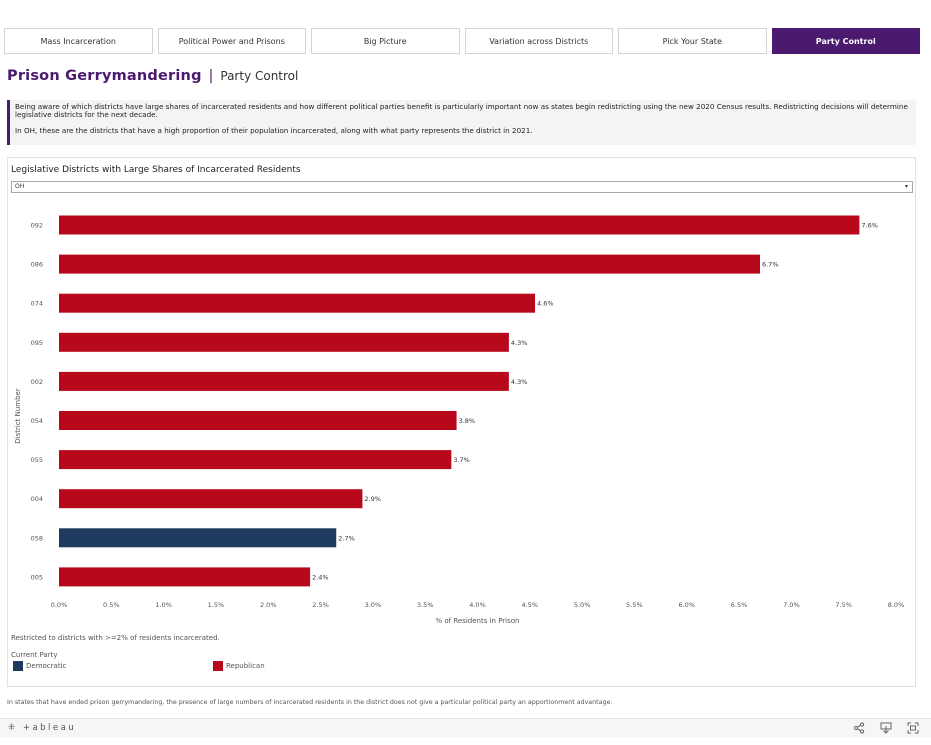 The image size is (931, 745). What do you see at coordinates (49, 728) in the screenshot?
I see `tableau-logo-text: +ableau` at bounding box center [49, 728].